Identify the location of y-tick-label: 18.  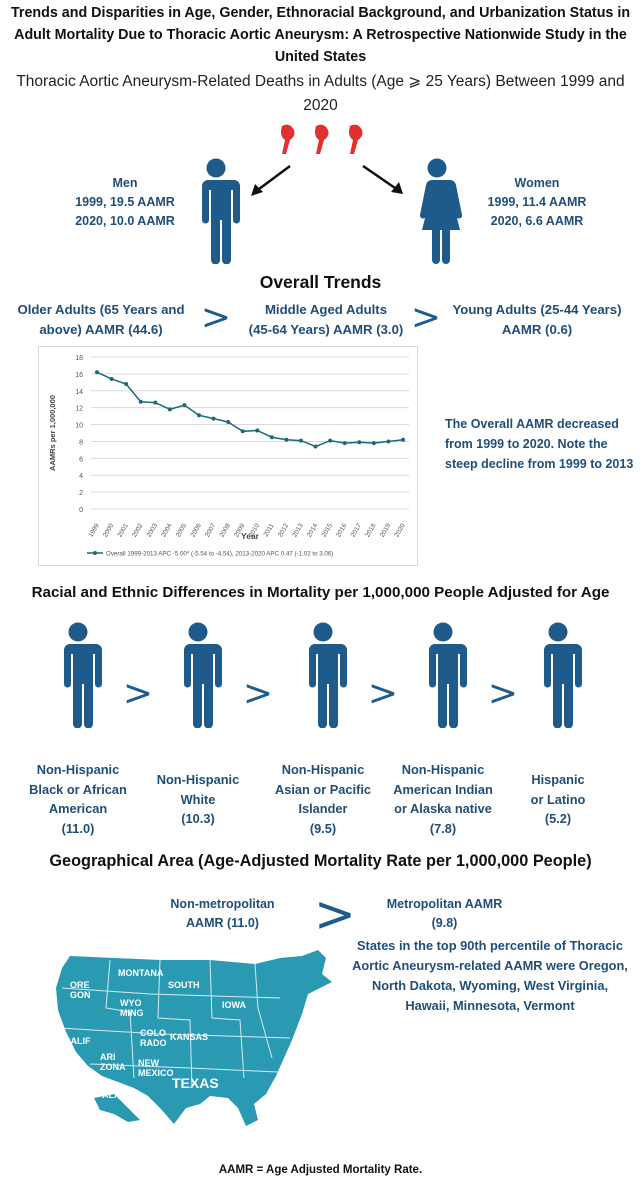
(79, 358).